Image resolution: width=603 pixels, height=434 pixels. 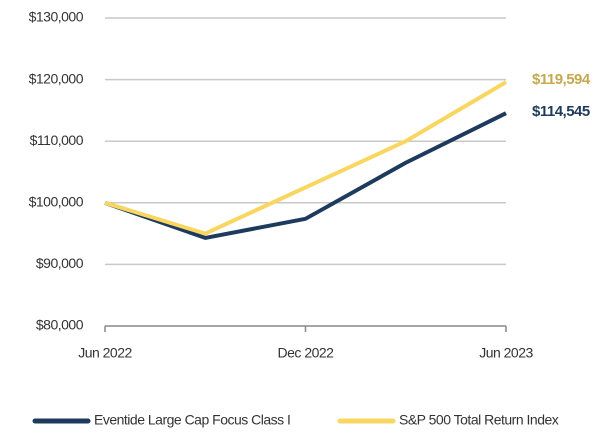 I want to click on y-tick-label: $100,000, so click(x=56, y=202).